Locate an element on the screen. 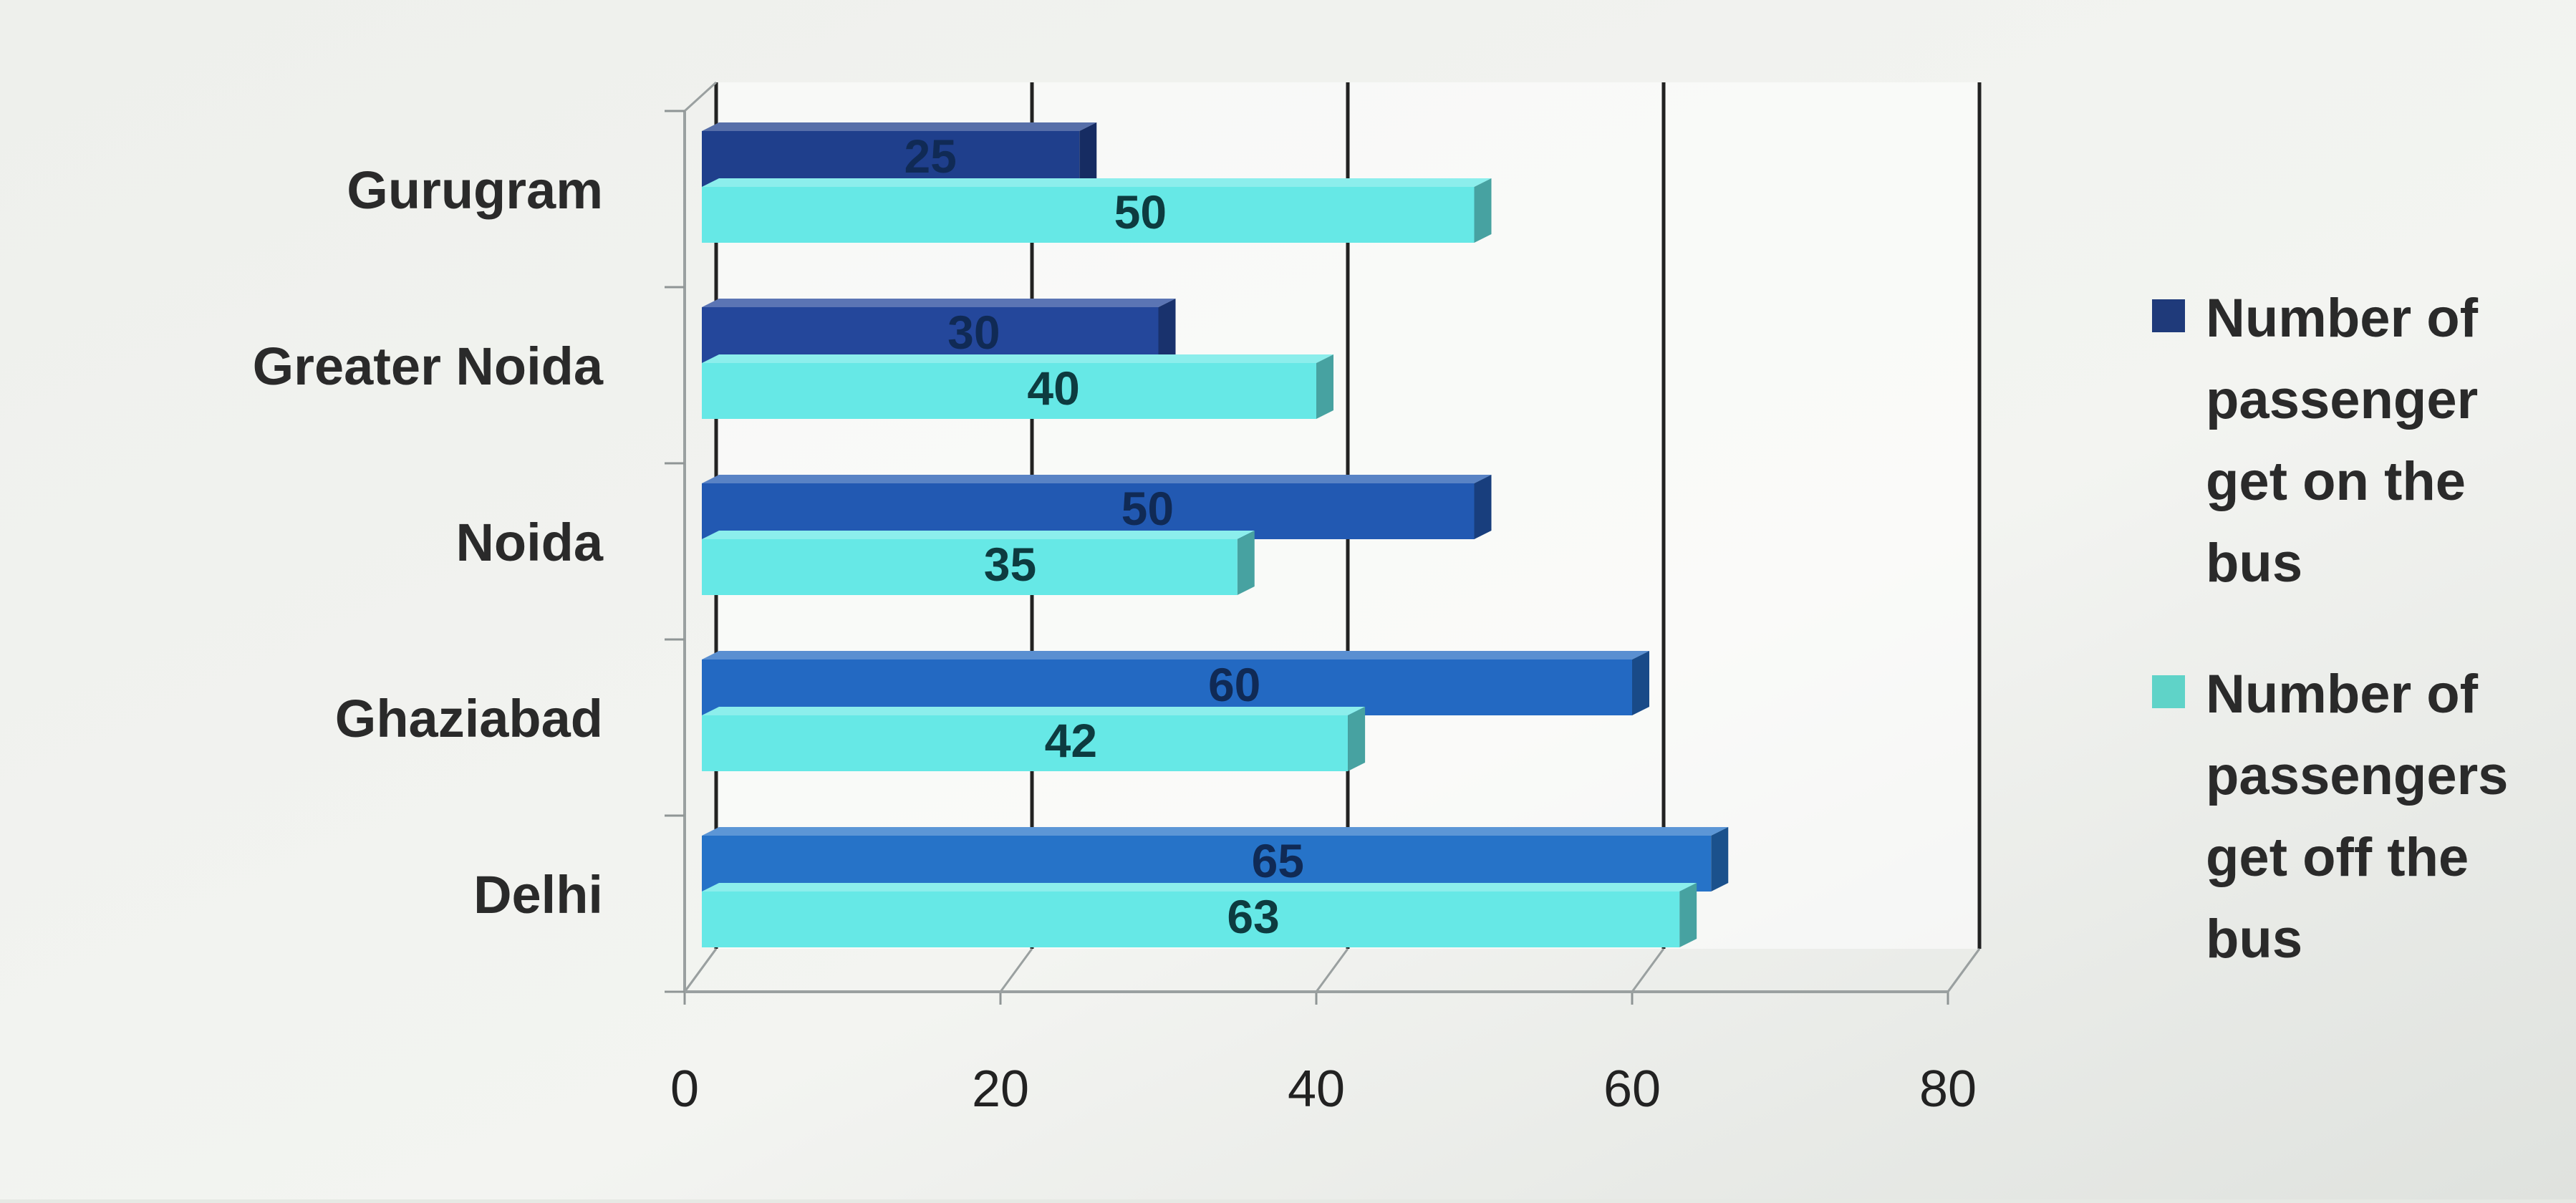 The width and height of the screenshot is (2576, 1203). y-category-label: Noida is located at coordinates (529, 542).